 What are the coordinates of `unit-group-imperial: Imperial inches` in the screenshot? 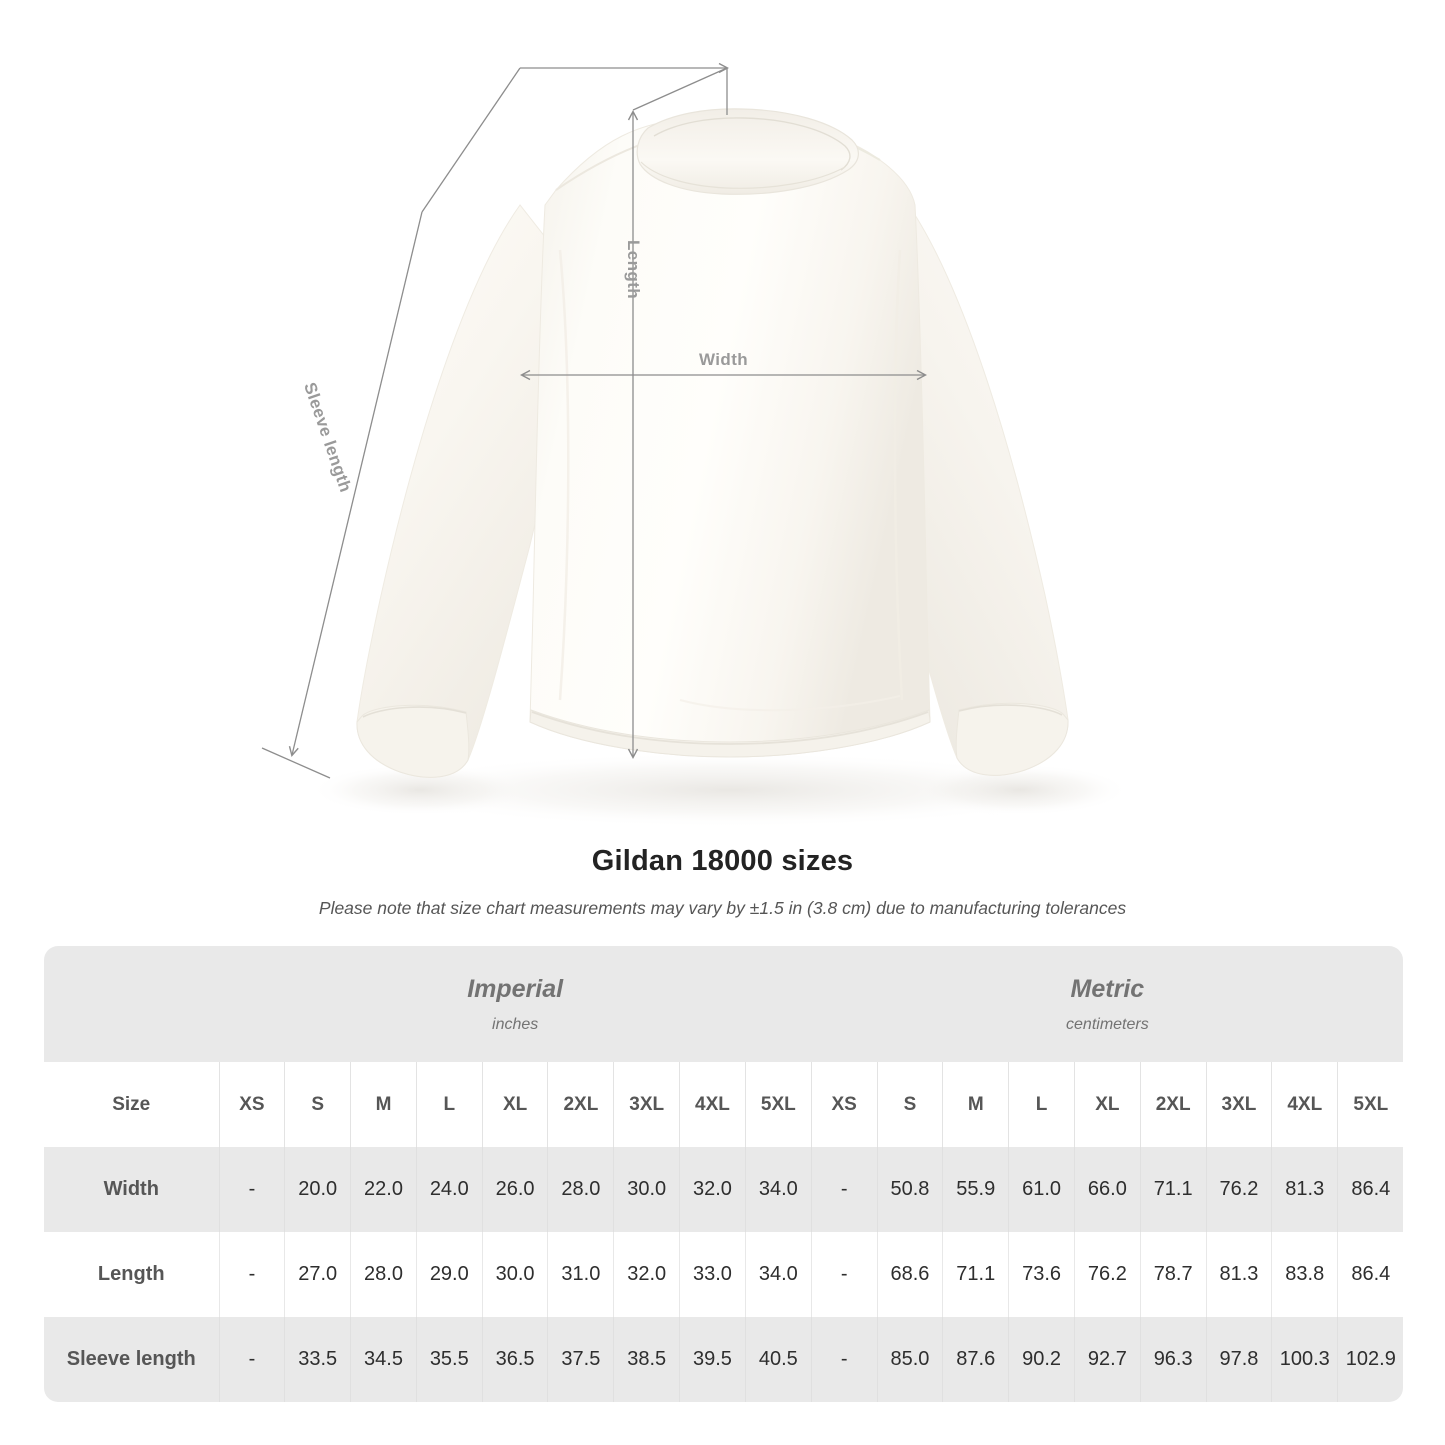 It's located at (515, 1004).